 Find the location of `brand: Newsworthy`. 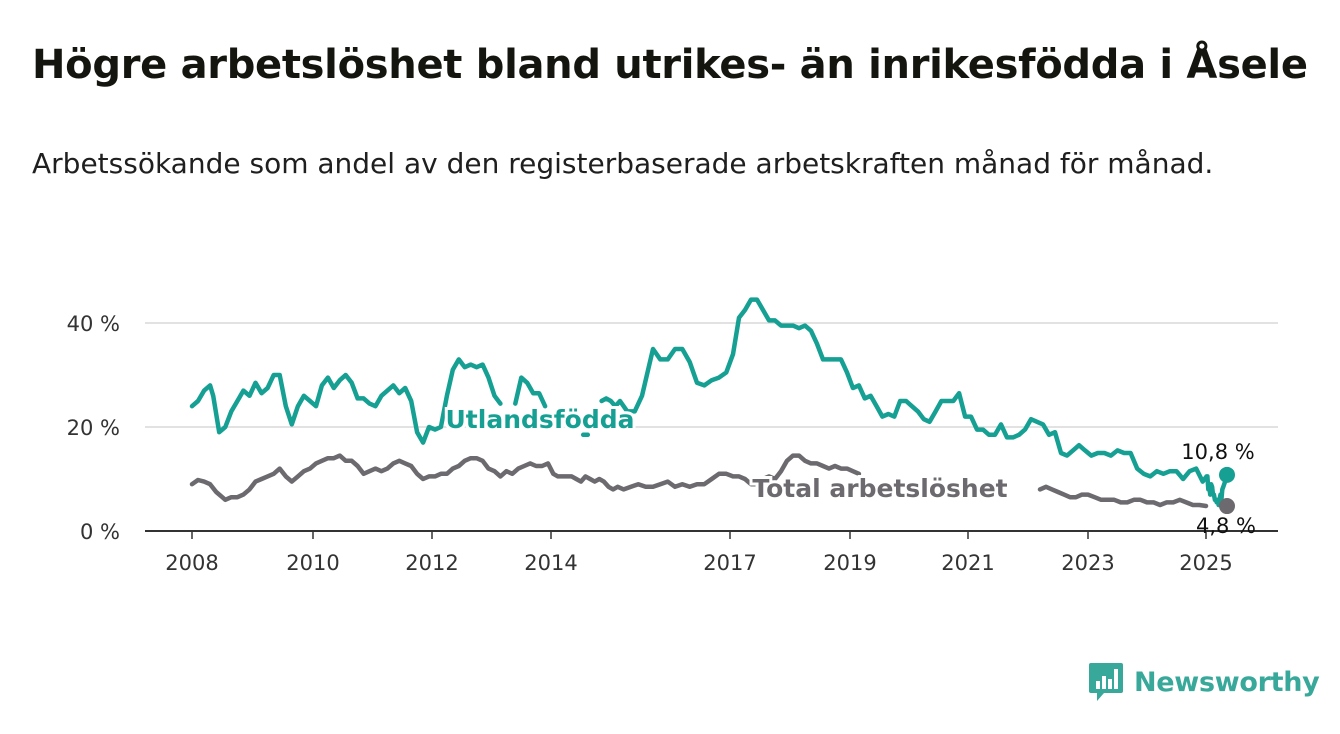

brand: Newsworthy is located at coordinates (1204, 682).